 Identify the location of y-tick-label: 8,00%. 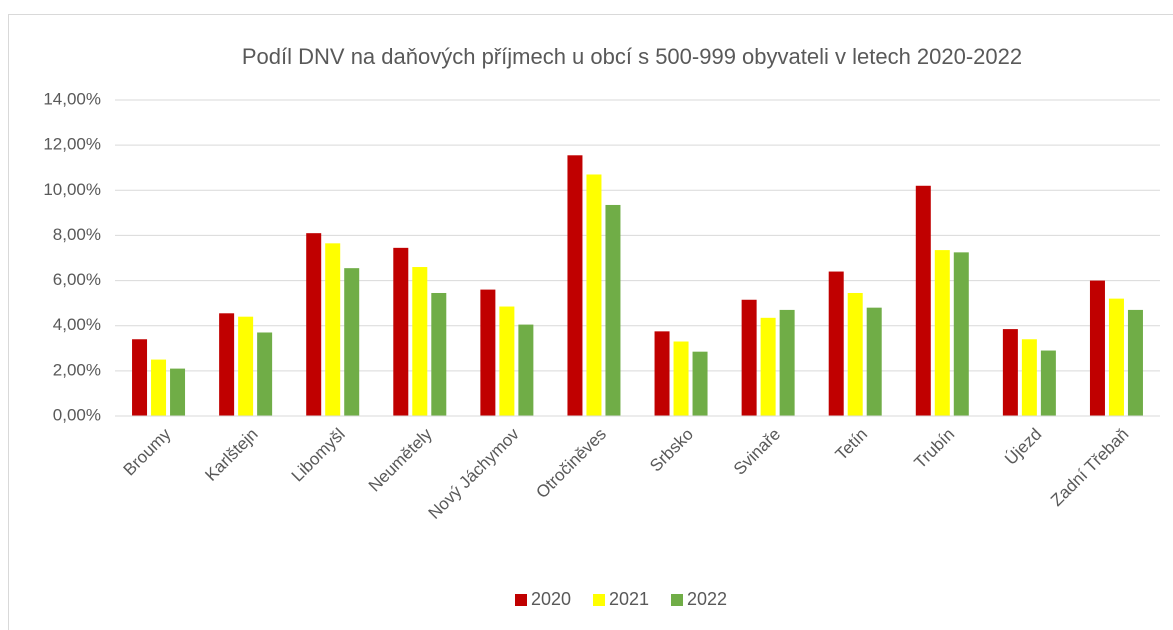
(77, 234).